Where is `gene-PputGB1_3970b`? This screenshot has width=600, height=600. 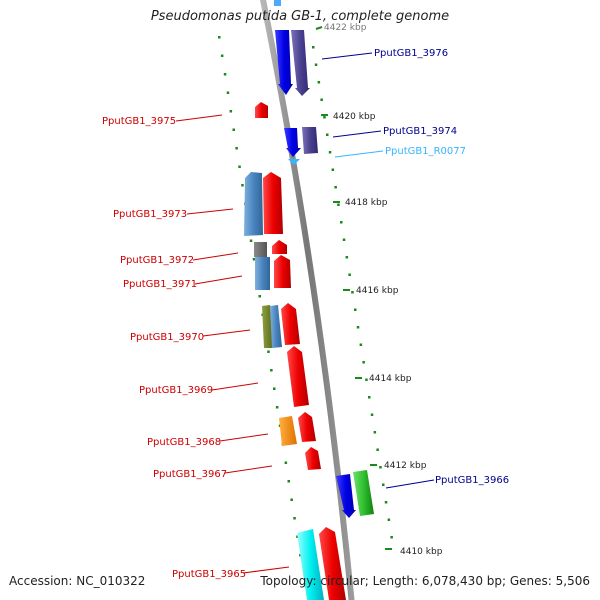
gene-PputGB1_3970b is located at coordinates (276, 326).